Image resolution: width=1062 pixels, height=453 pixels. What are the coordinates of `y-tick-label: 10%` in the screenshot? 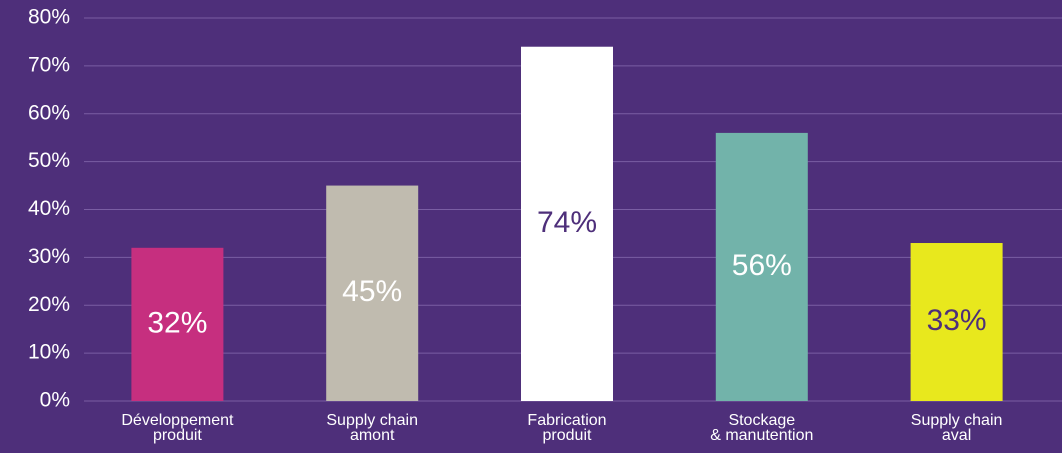 It's located at (49, 352).